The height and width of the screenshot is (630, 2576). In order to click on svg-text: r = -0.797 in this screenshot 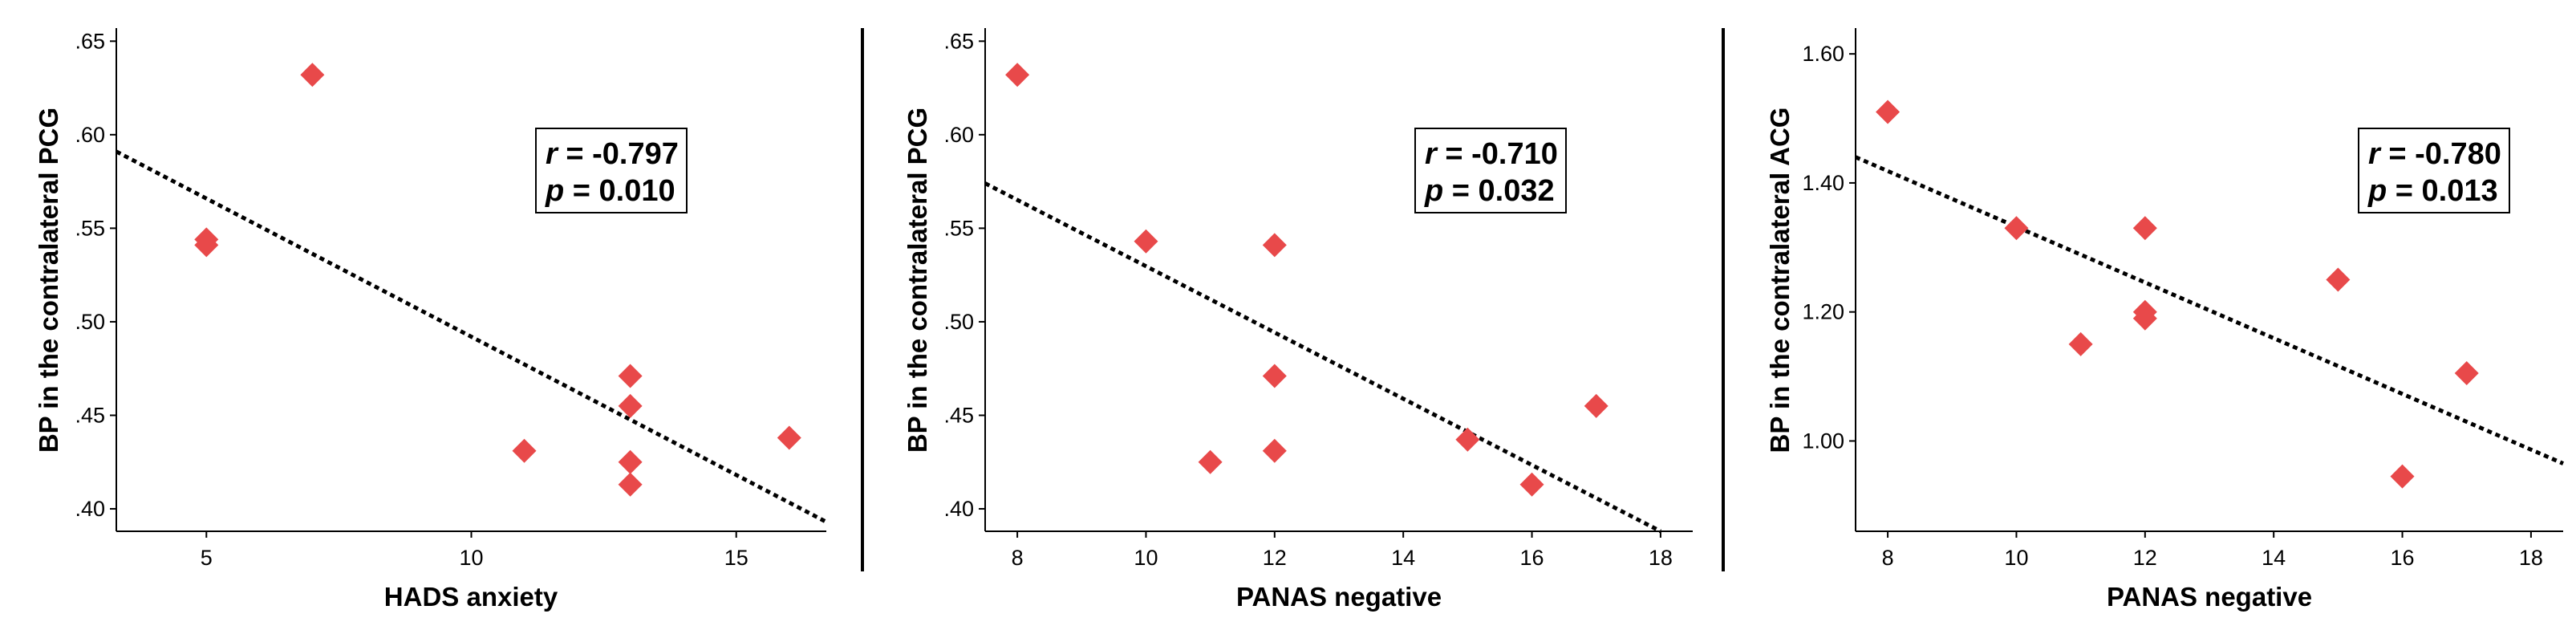, I will do `click(612, 154)`.